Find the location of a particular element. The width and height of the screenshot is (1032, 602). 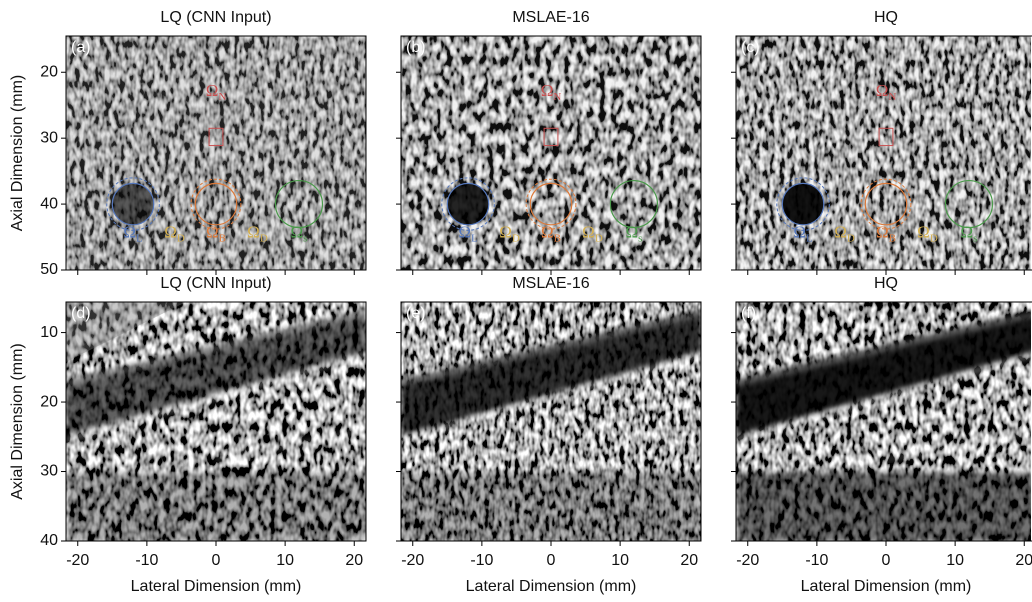

tissue is located at coordinates (621, 446).